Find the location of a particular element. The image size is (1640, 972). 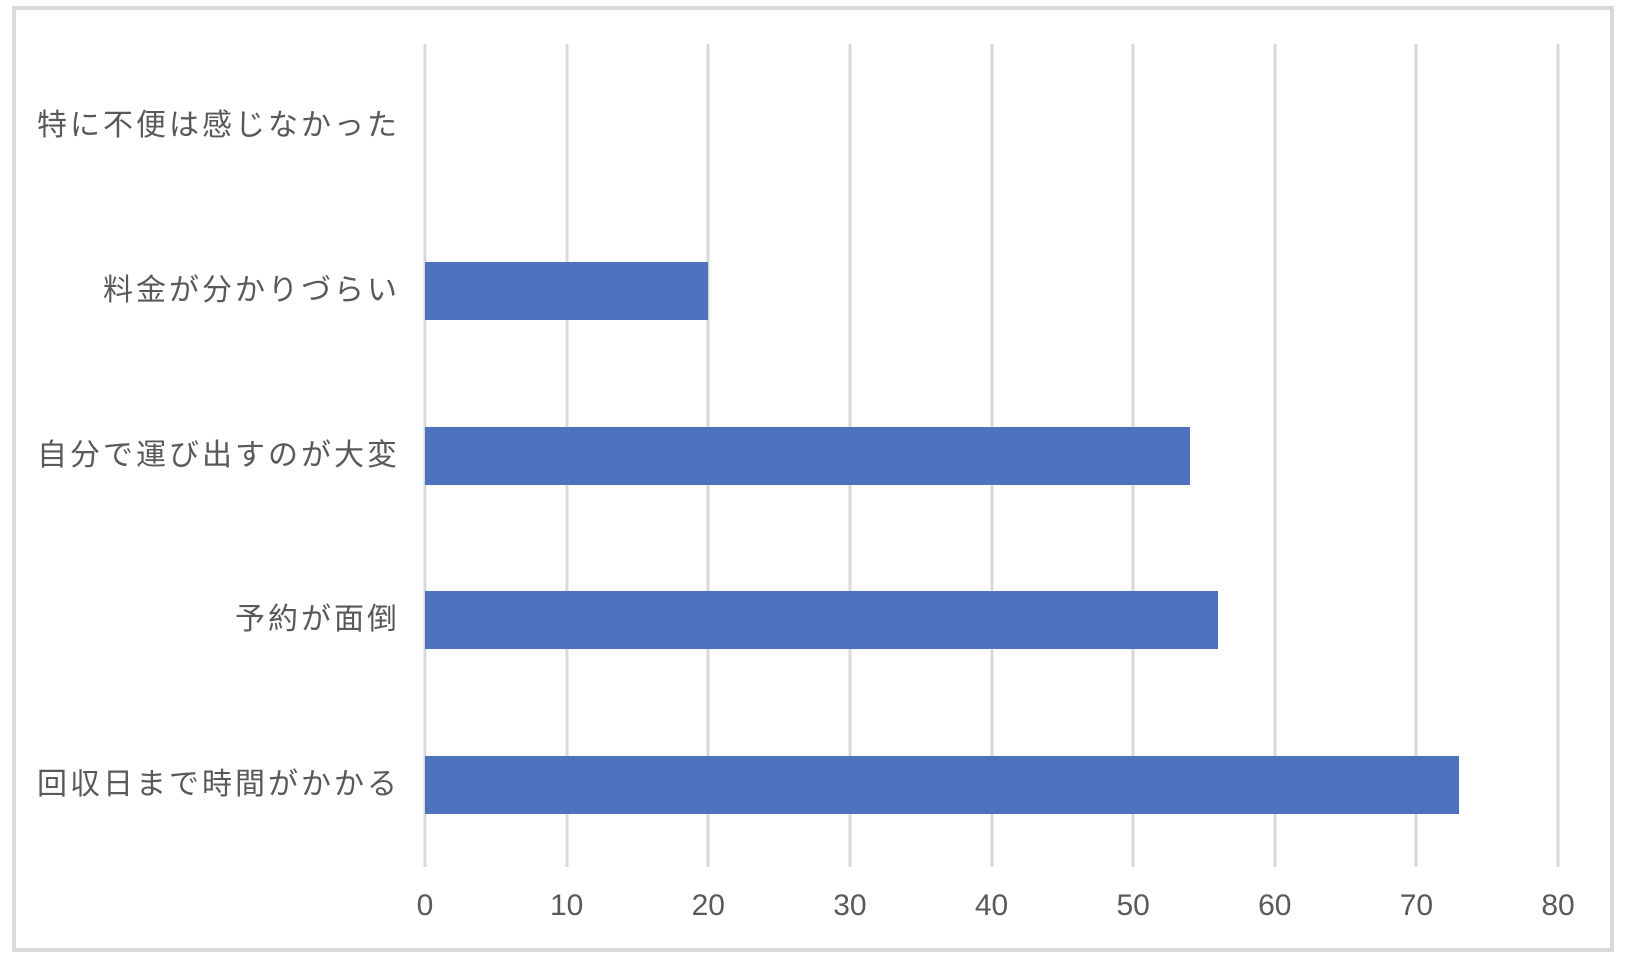

x-axis-tick-label: 60 is located at coordinates (1275, 905).